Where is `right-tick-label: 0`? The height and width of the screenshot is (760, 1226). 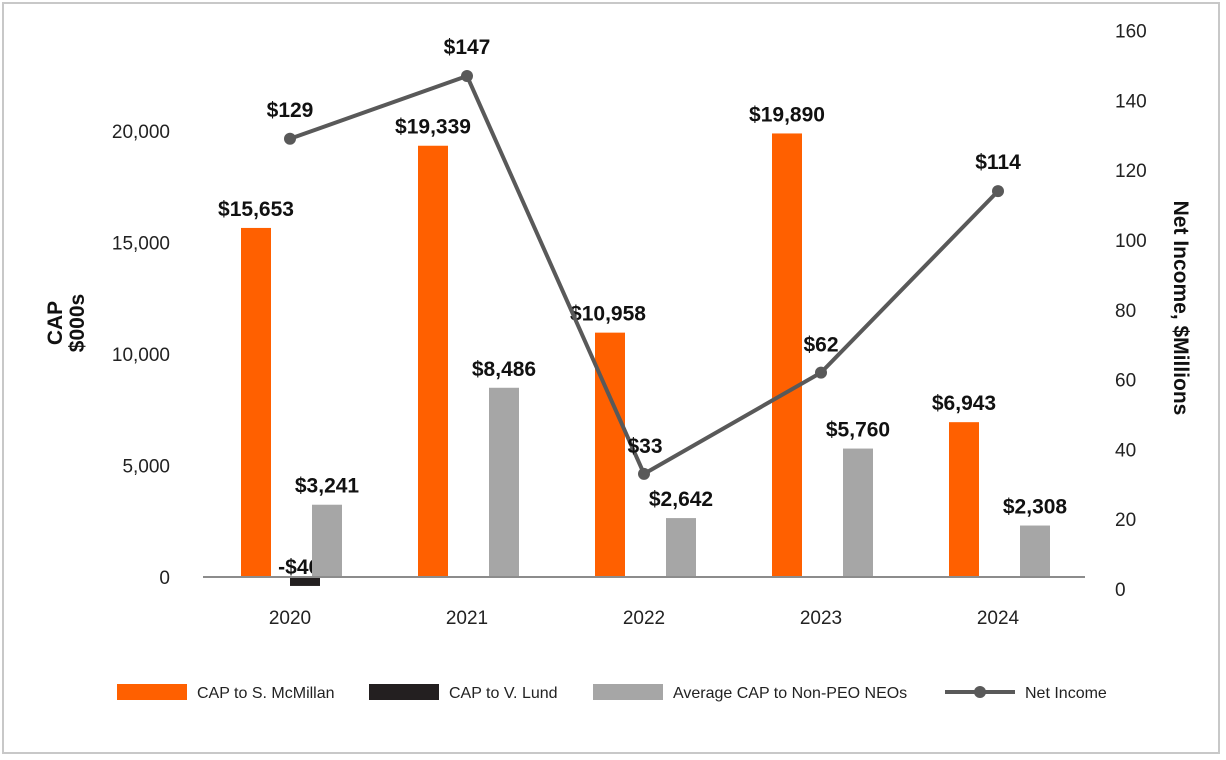 right-tick-label: 0 is located at coordinates (1120, 590).